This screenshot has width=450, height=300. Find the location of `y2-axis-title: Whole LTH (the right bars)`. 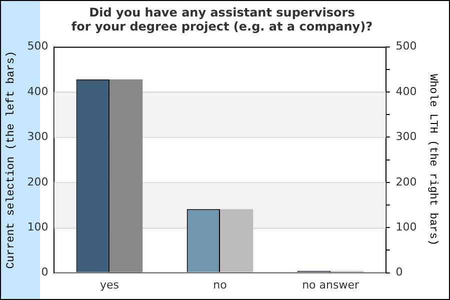

y2-axis-title: Whole LTH (the right bars) is located at coordinates (432, 160).